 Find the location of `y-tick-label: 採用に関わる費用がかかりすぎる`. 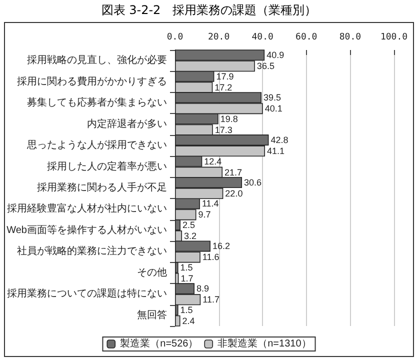

y-tick-label: 採用に関わる費用がかかりすぎる is located at coordinates (92, 81).